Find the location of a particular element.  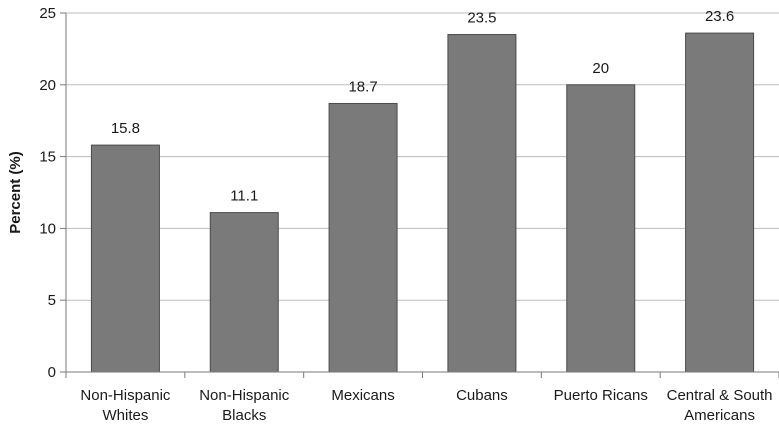

y-tick-label: 25 is located at coordinates (47, 13).